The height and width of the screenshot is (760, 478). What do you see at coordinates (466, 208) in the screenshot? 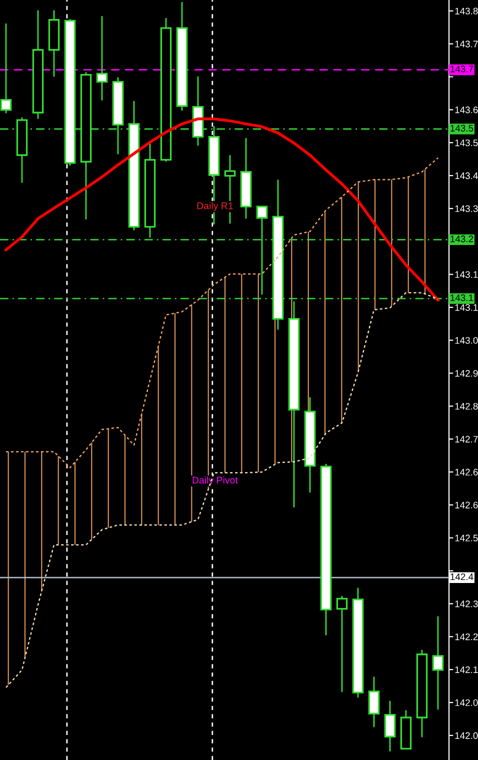
I see `y-tick-label: 143.3` at bounding box center [466, 208].